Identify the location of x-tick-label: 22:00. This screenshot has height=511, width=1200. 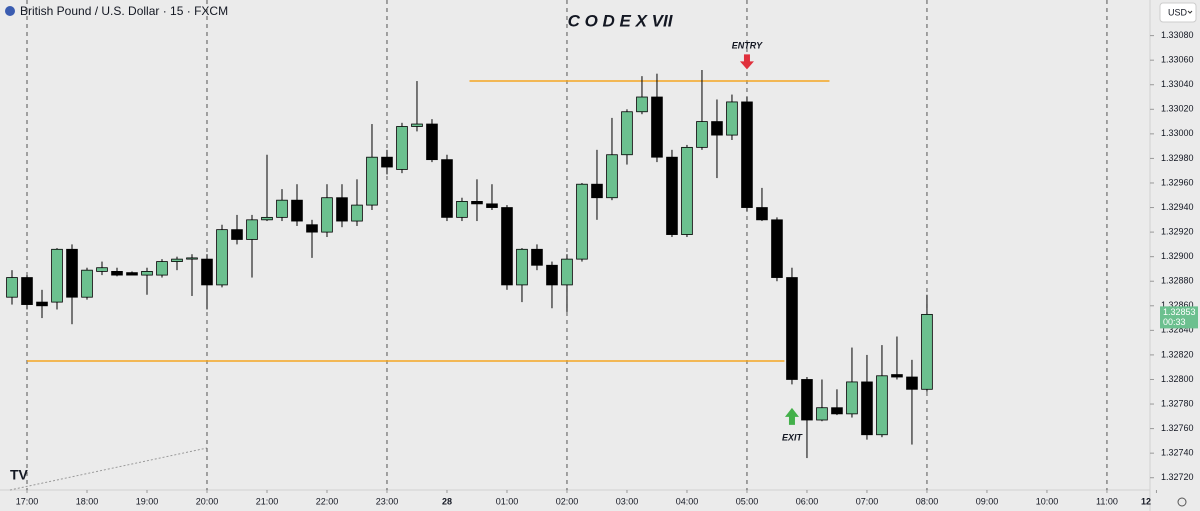
(327, 501).